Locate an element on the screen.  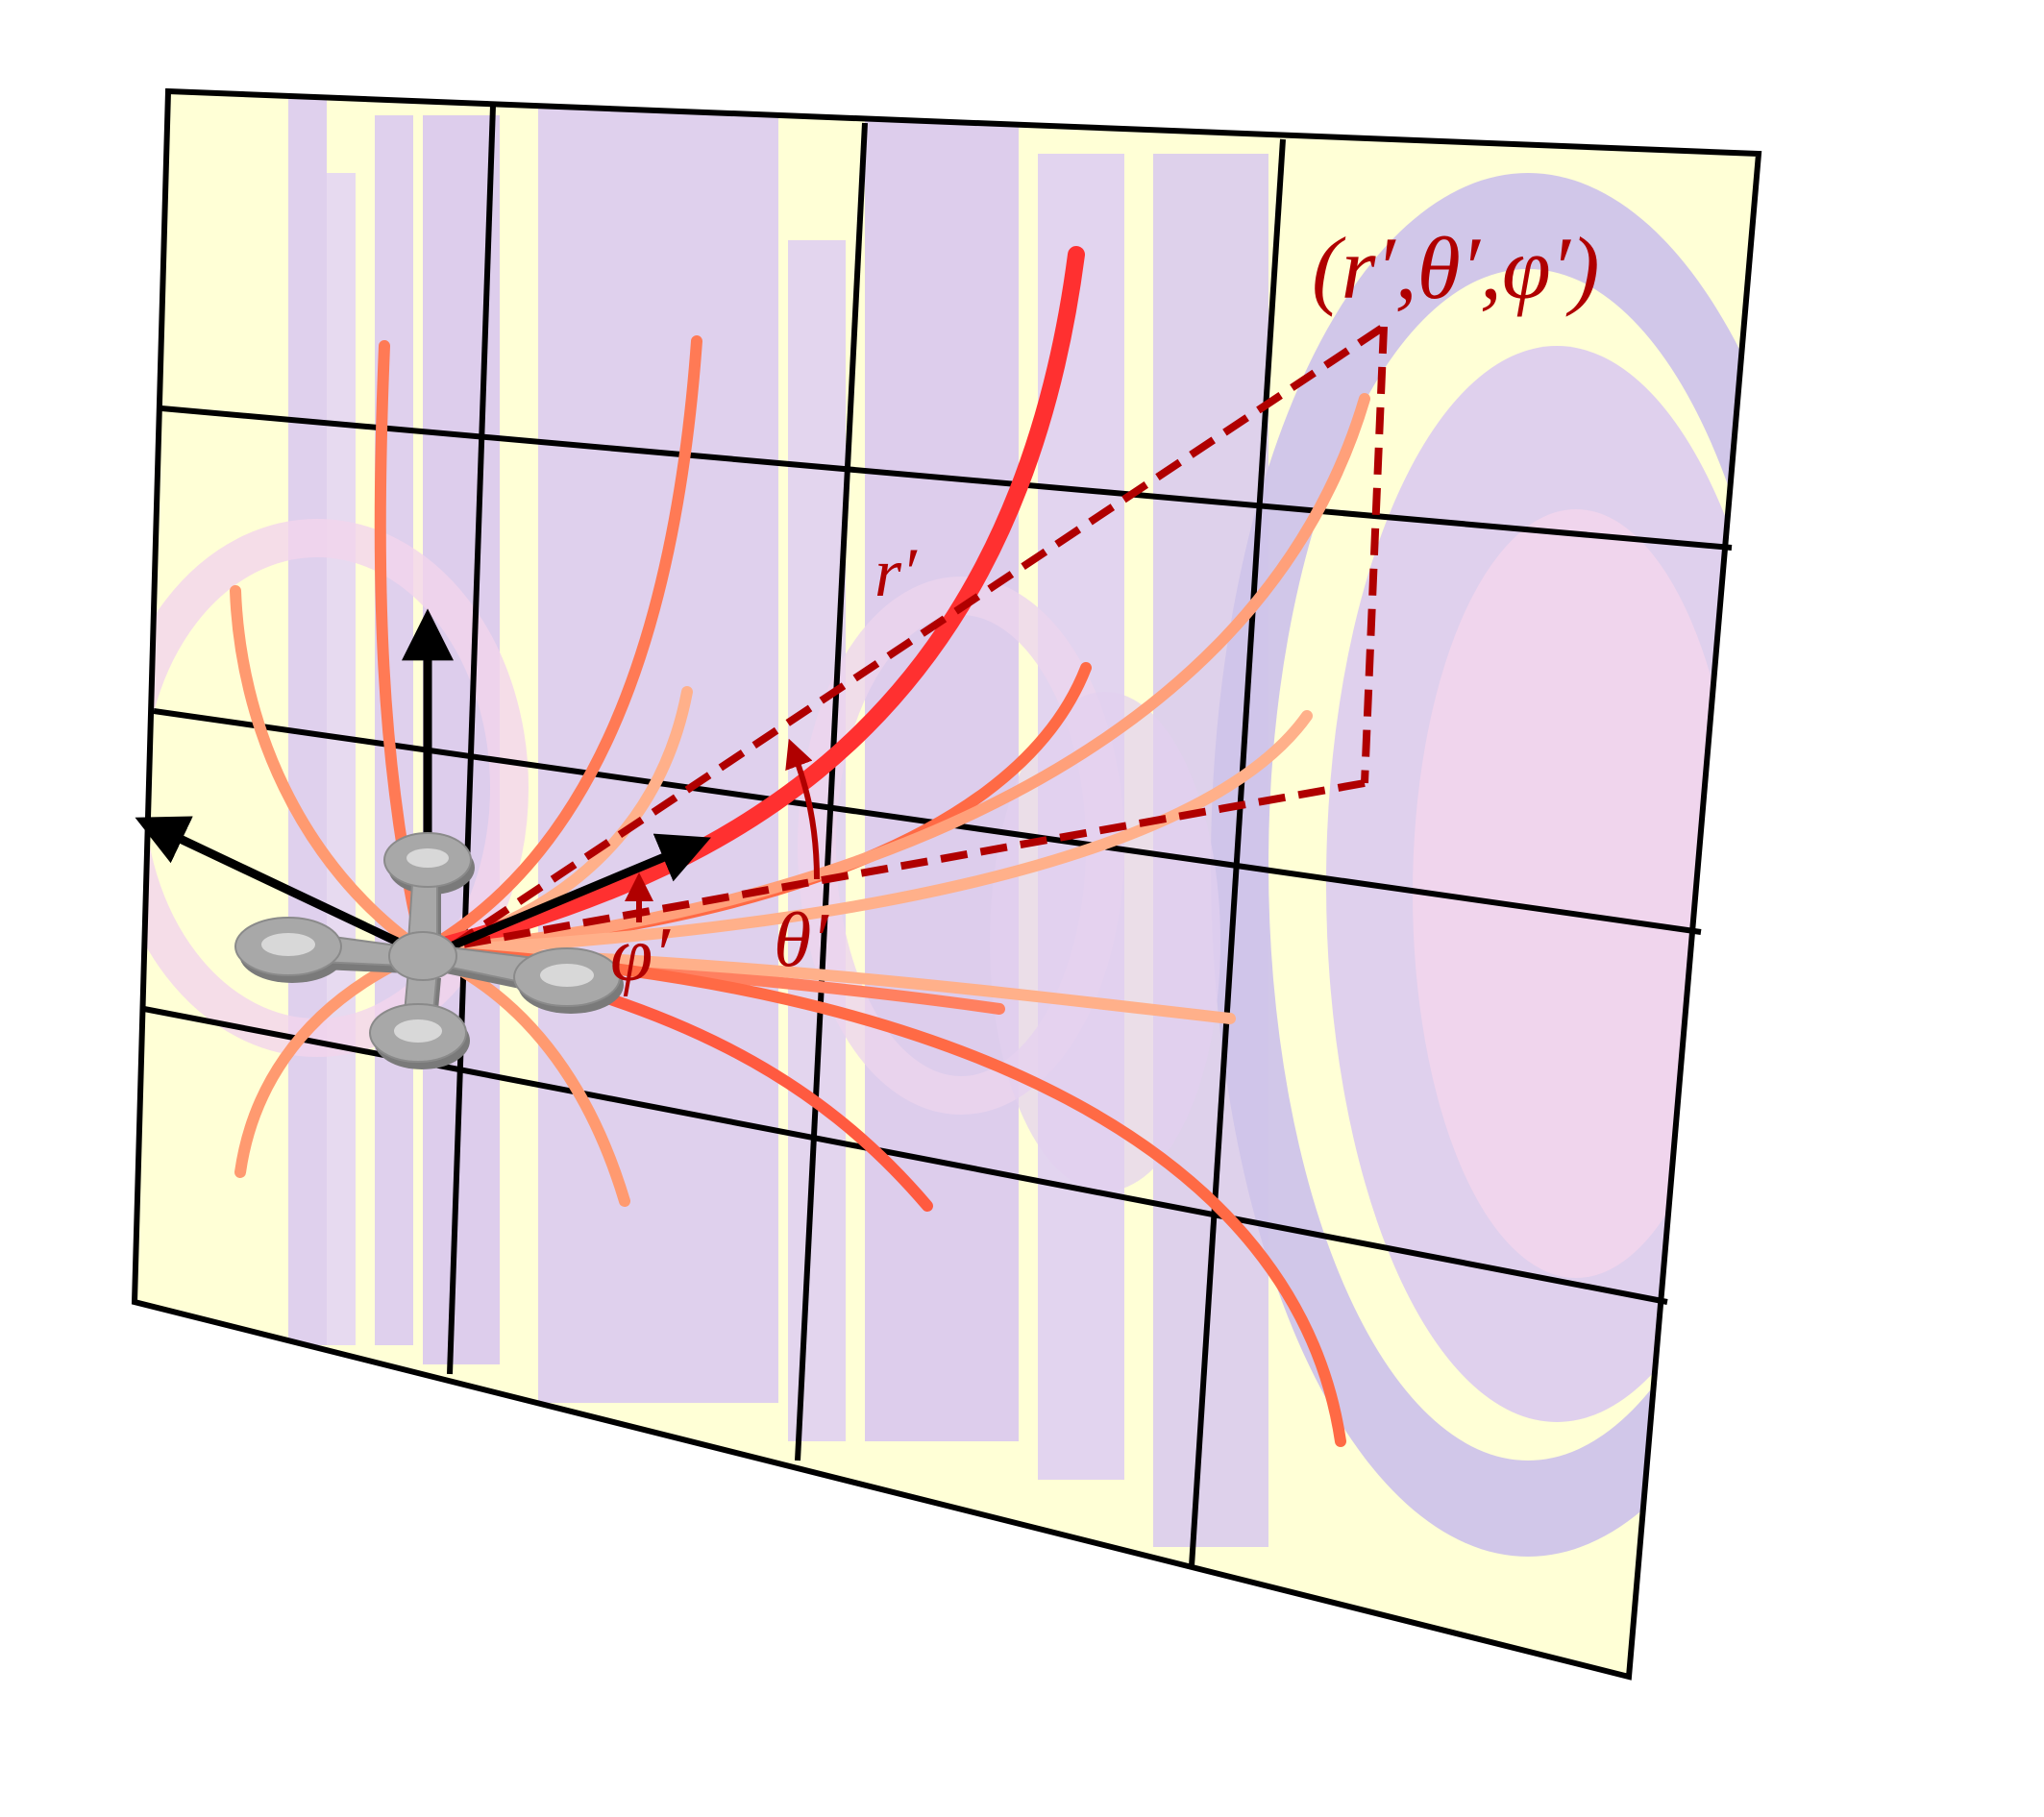
theta-label: θ′ is located at coordinates (801, 940).